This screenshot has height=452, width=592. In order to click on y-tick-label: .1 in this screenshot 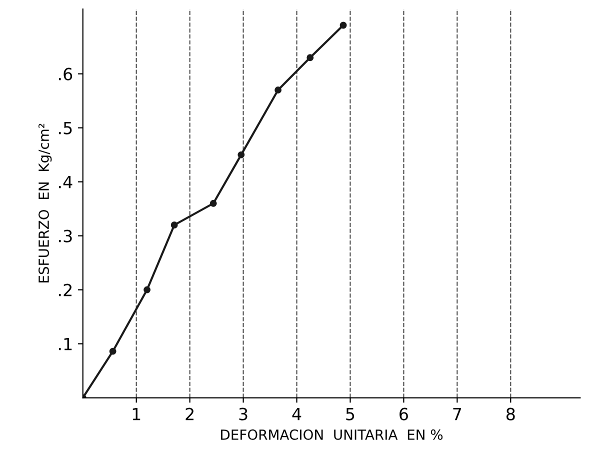, I will do `click(65, 344)`.